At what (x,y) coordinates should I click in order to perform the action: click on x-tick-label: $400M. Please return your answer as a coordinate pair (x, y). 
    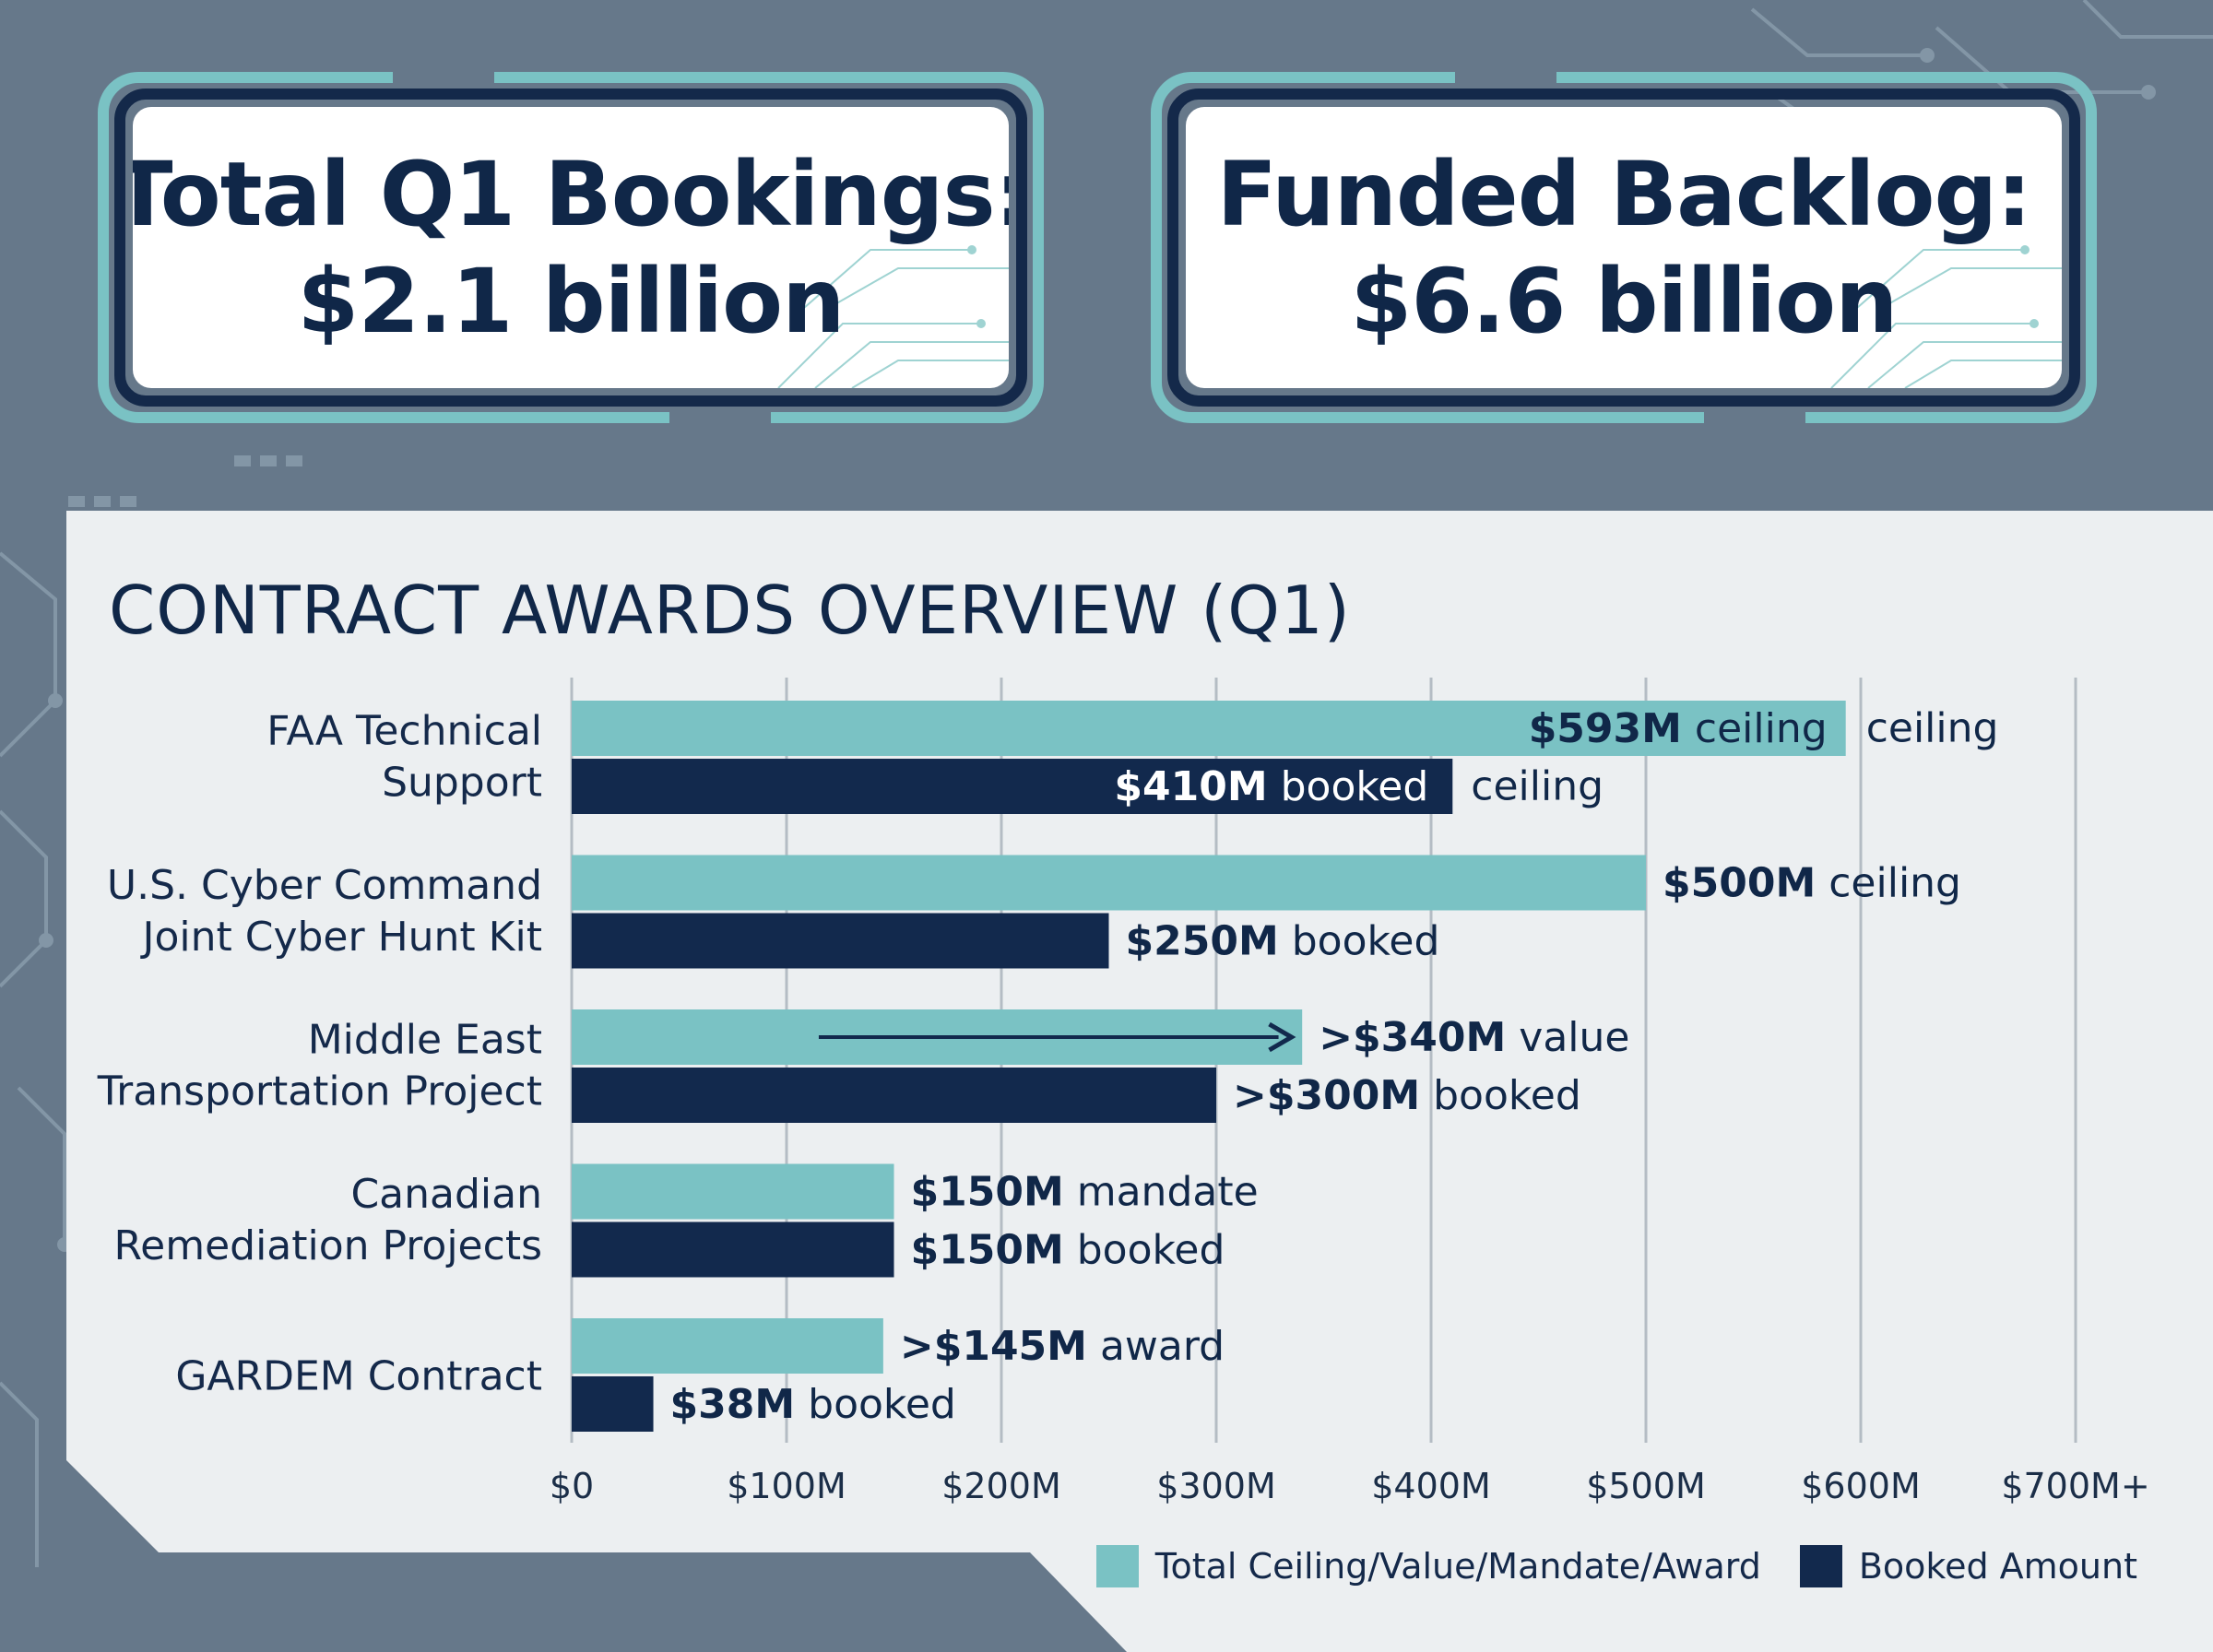
    Looking at the image, I should click on (1431, 1486).